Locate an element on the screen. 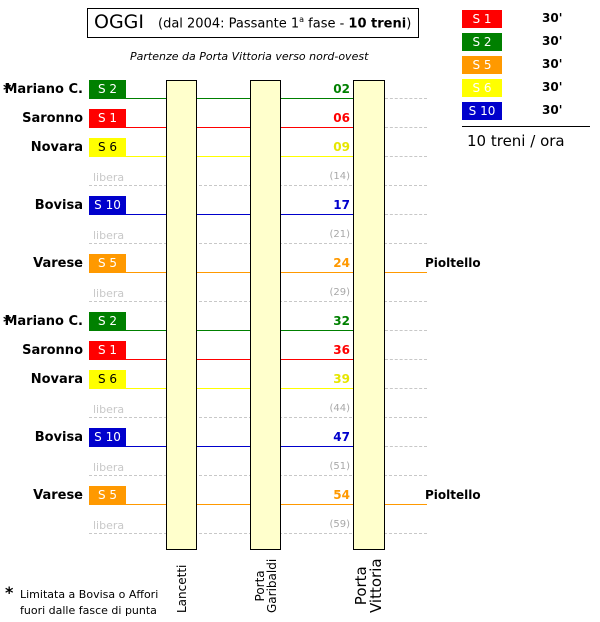  legend-line-badge: S 1 is located at coordinates (482, 19).